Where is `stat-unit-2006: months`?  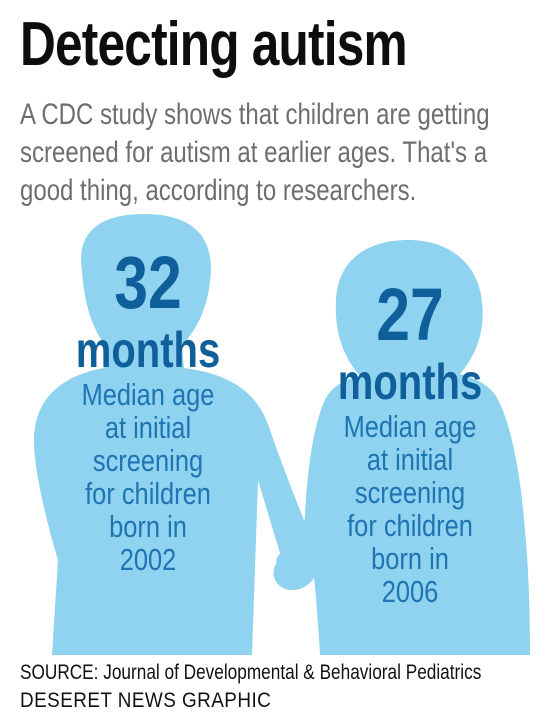 stat-unit-2006: months is located at coordinates (410, 382).